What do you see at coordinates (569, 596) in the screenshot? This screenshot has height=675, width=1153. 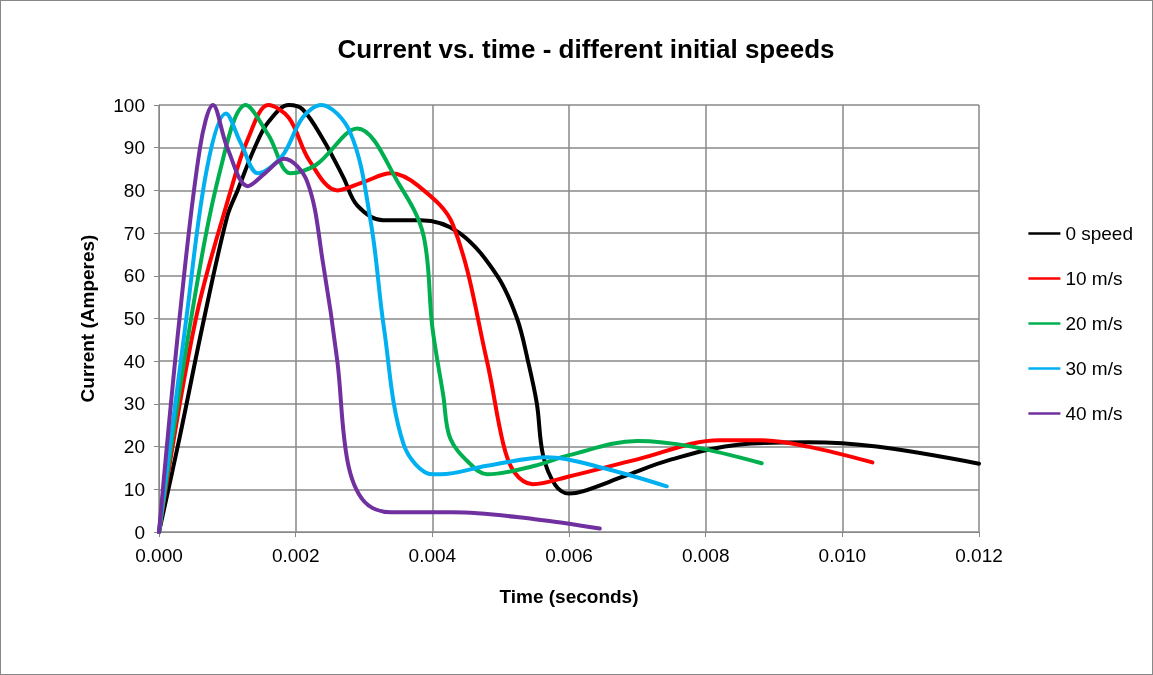 I see `x-axis-title: Time (seconds)` at bounding box center [569, 596].